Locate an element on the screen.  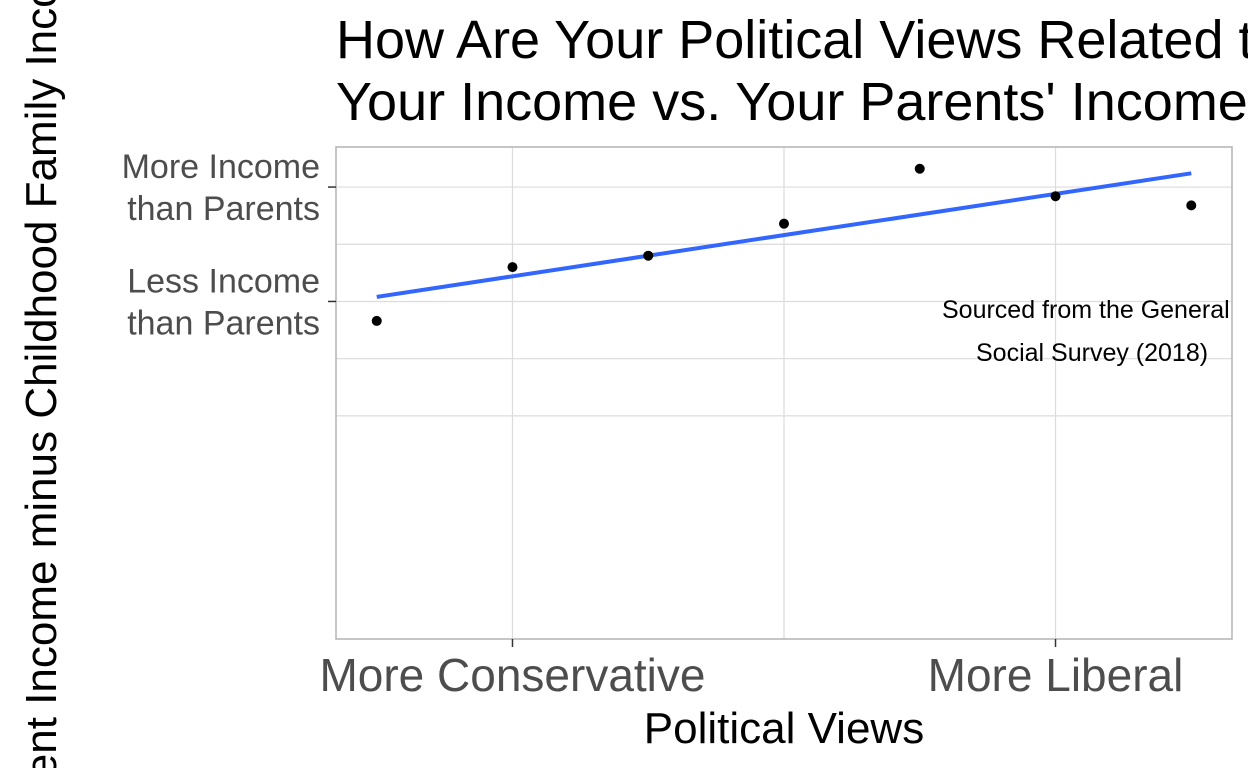
y-tick-label: More Income is located at coordinates (221, 167).